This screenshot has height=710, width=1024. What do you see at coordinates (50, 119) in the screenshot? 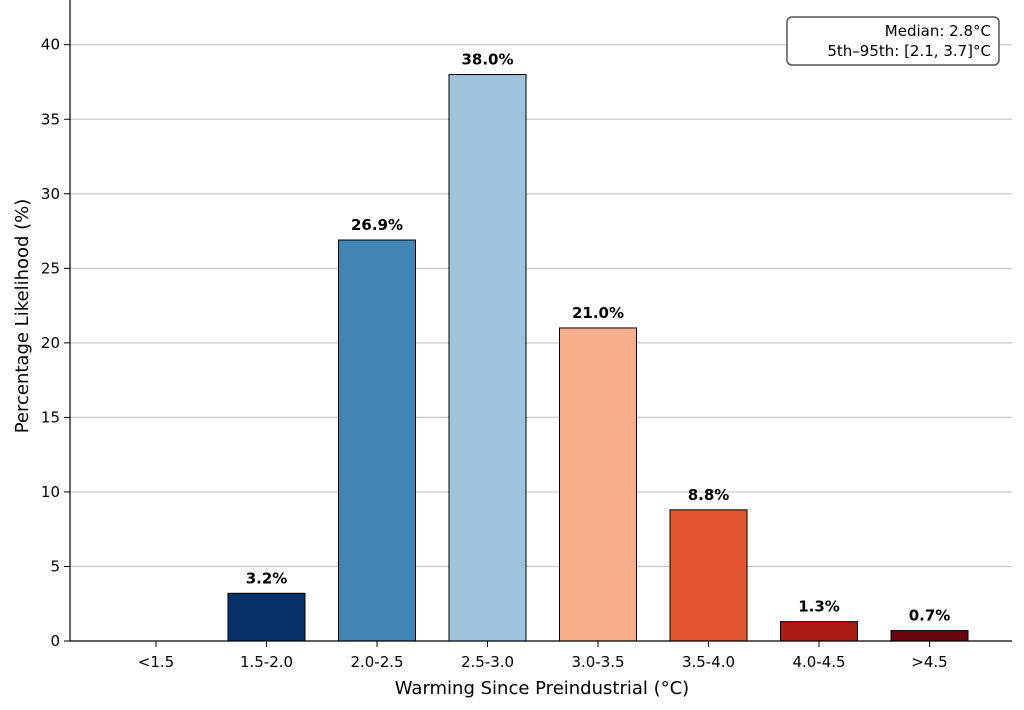
I see `y-tick-label: 35` at bounding box center [50, 119].